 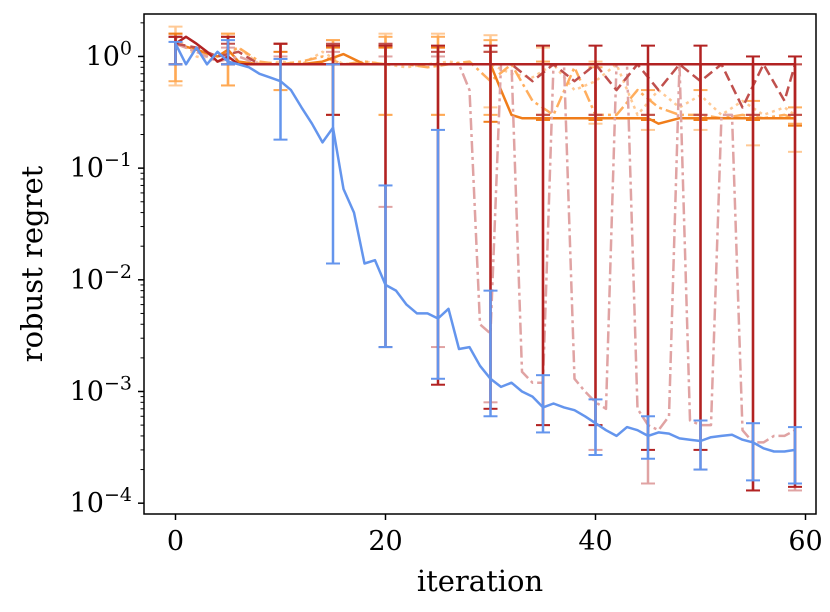 I want to click on y-tick-label: 10⁻⁴, so click(x=101, y=501).